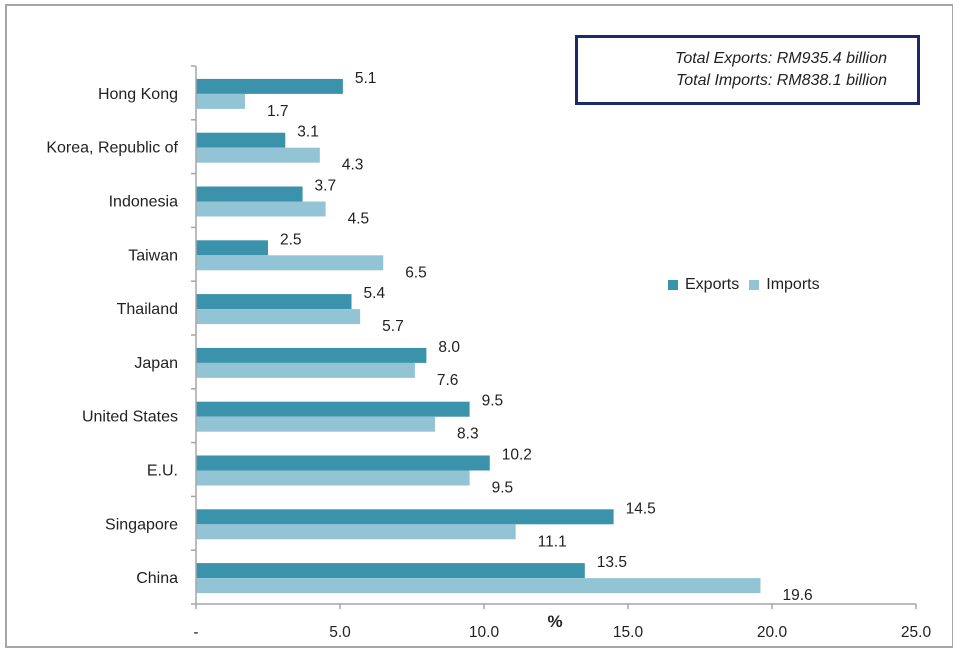  What do you see at coordinates (157, 578) in the screenshot?
I see `category-label: China` at bounding box center [157, 578].